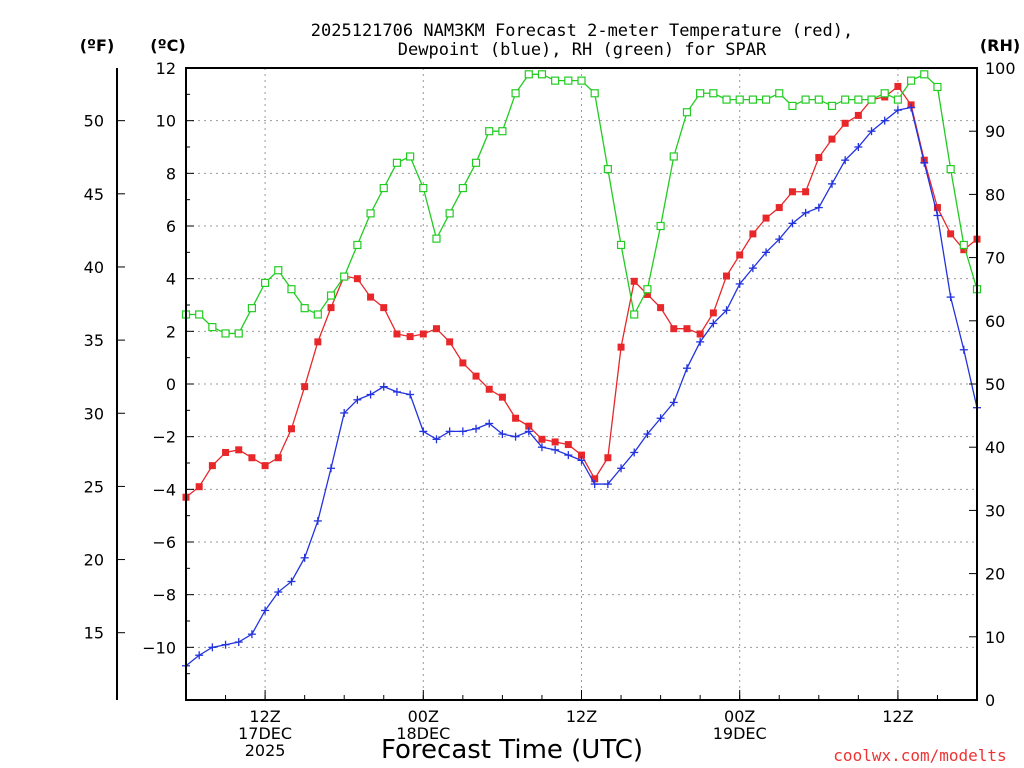 The height and width of the screenshot is (768, 1024). I want to click on x-axis-title: Forecast Time (UTC), so click(512, 750).